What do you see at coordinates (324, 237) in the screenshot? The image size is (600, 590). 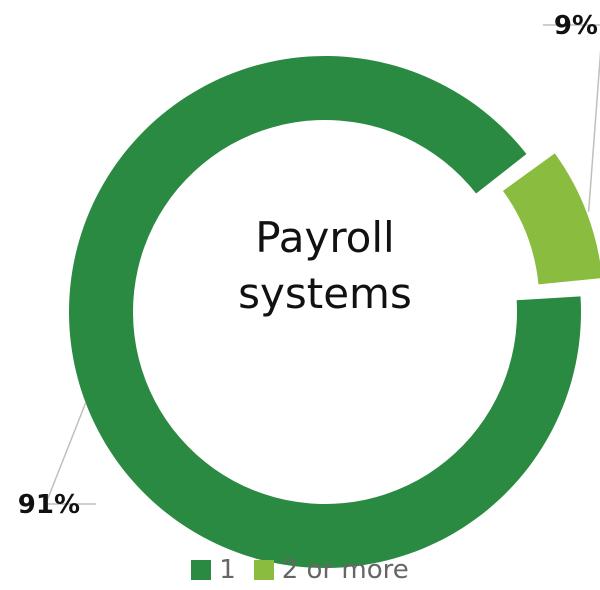 I see `center-label-line-1: Payroll` at bounding box center [324, 237].